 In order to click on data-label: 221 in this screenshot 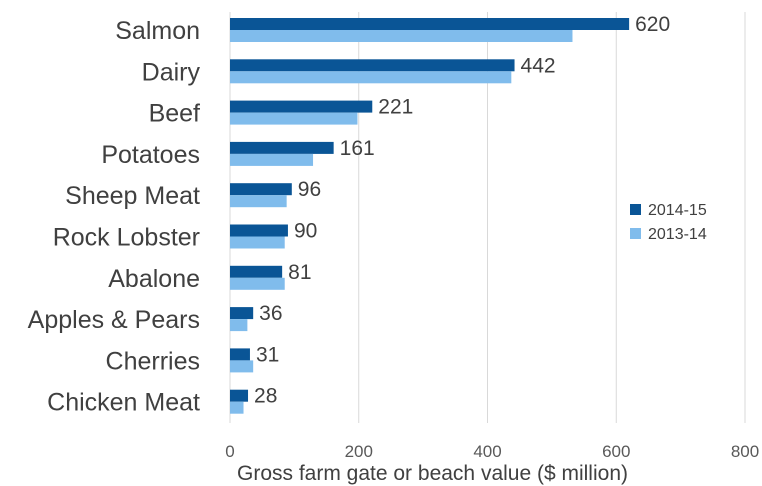, I will do `click(395, 107)`.